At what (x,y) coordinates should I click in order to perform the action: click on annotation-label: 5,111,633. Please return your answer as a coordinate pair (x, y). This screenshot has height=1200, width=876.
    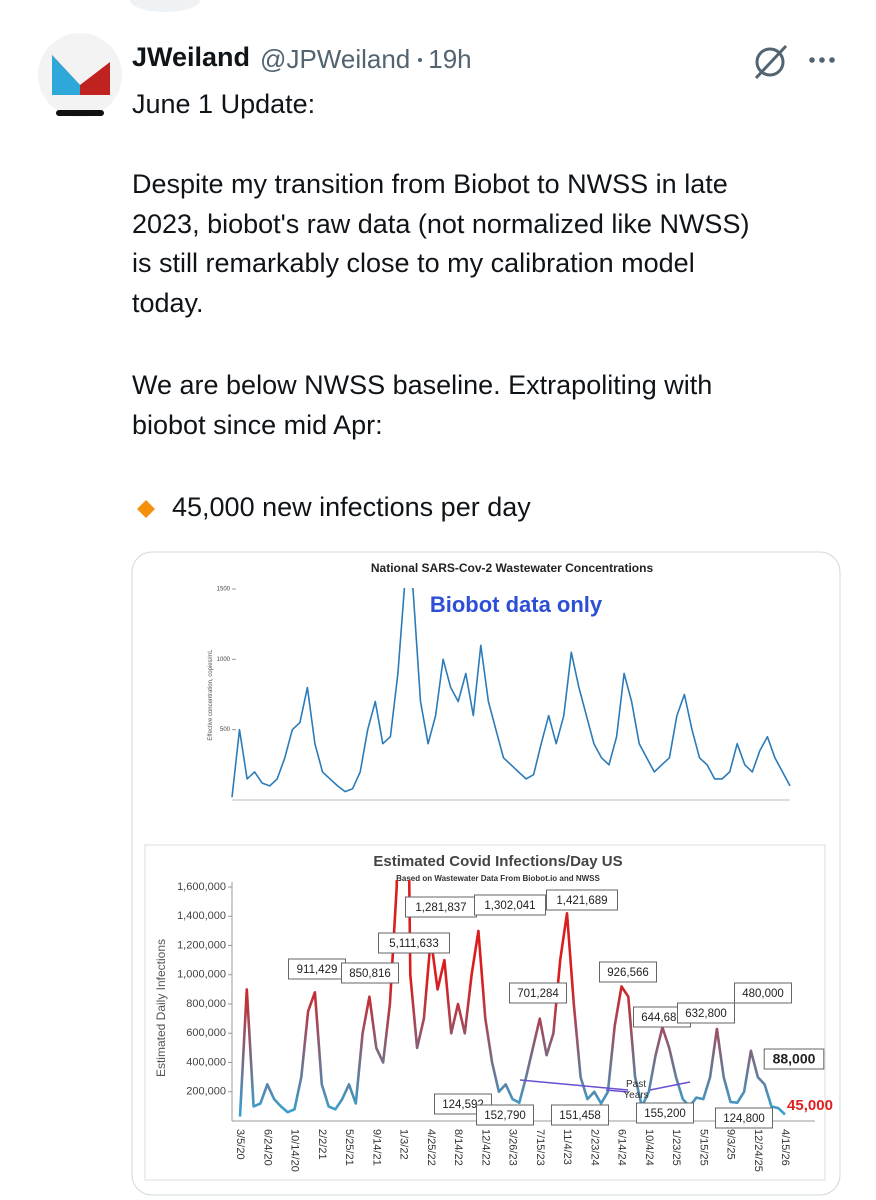
    Looking at the image, I should click on (413, 944).